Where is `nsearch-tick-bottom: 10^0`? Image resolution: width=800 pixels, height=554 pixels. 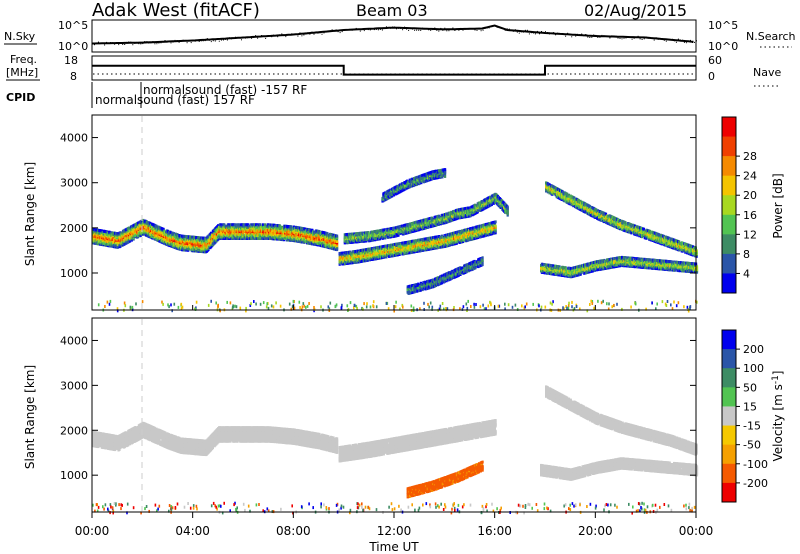
nsearch-tick-bottom: 10^0 is located at coordinates (723, 46).